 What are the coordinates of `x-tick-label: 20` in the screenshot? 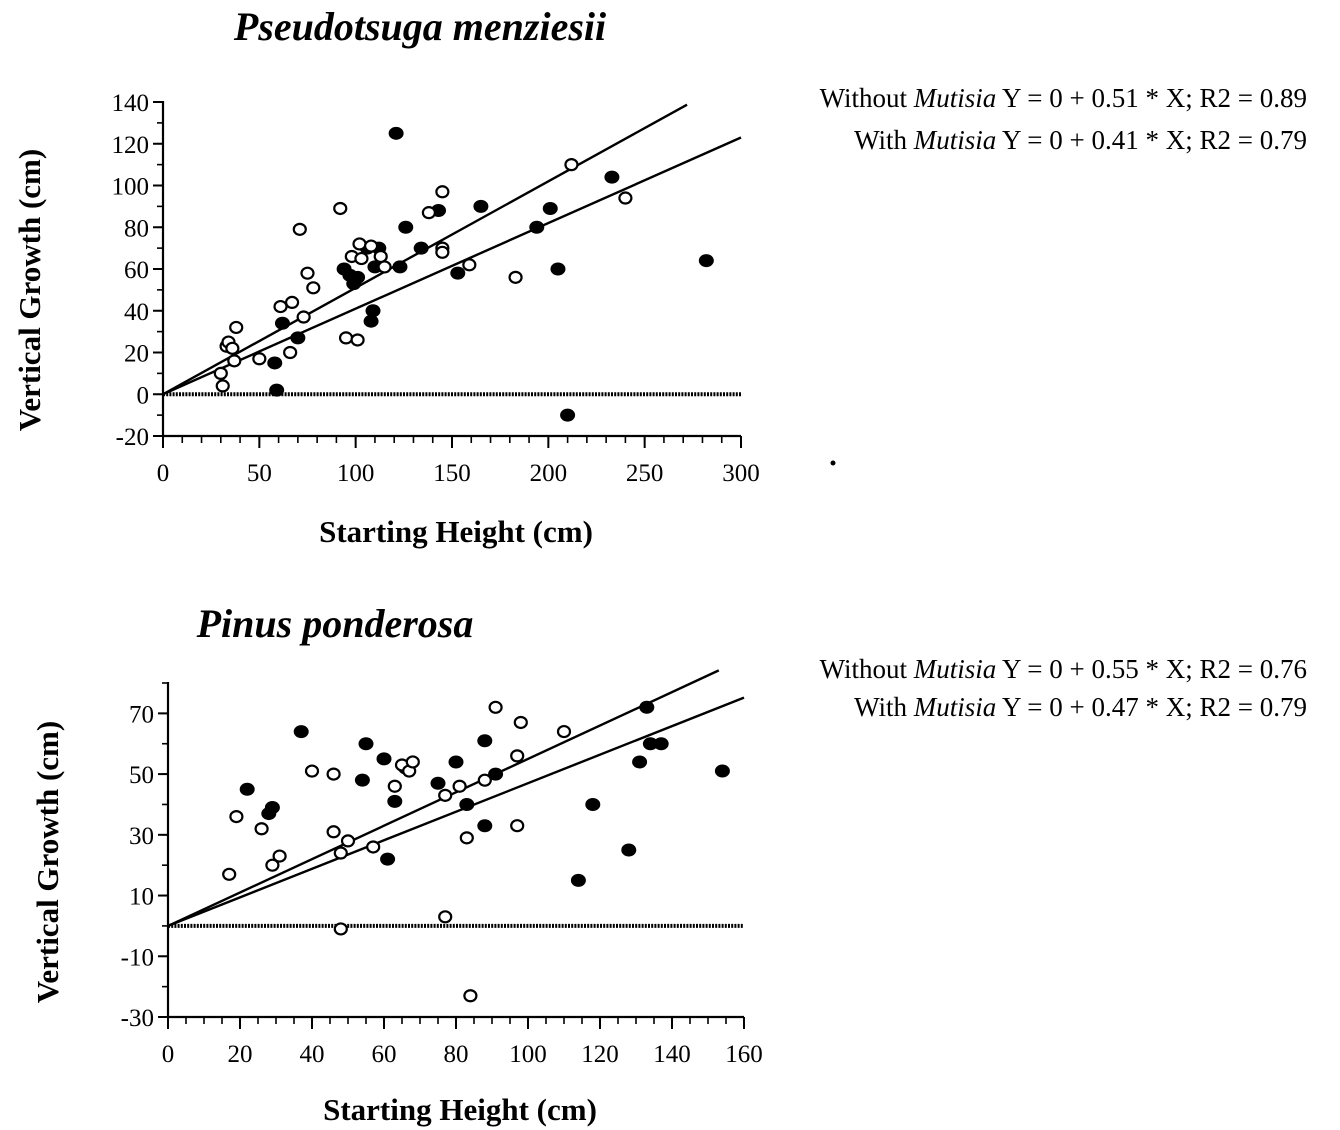 It's located at (240, 1054).